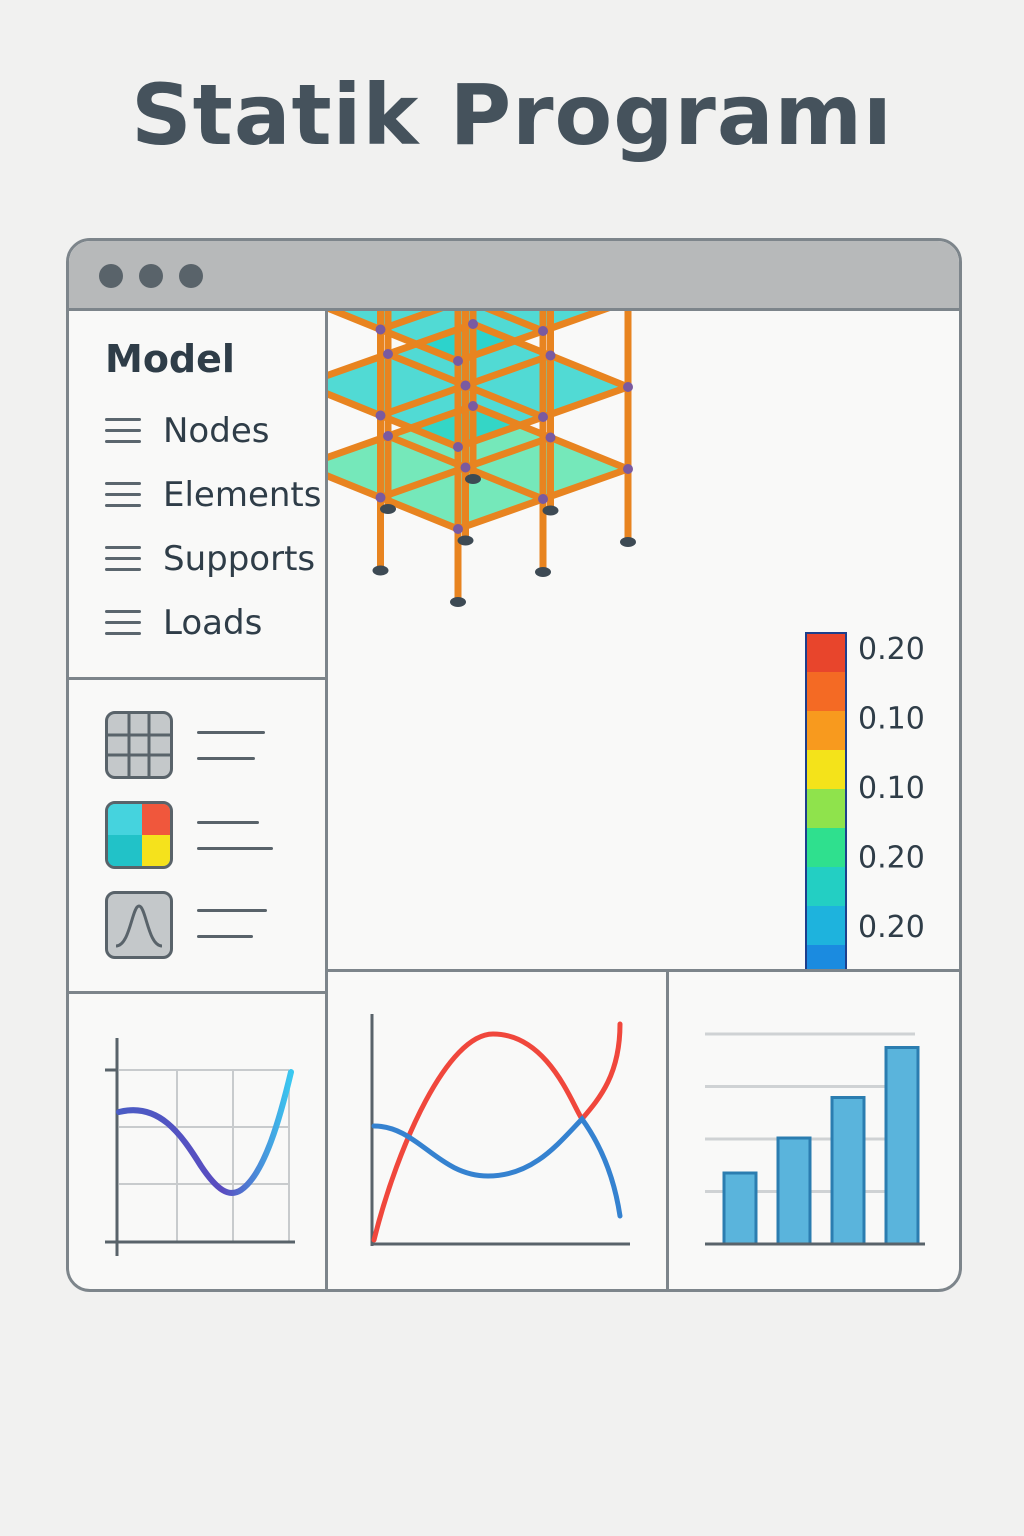  Describe the element at coordinates (512, 115) in the screenshot. I see `page-title: Statik Programı` at that location.